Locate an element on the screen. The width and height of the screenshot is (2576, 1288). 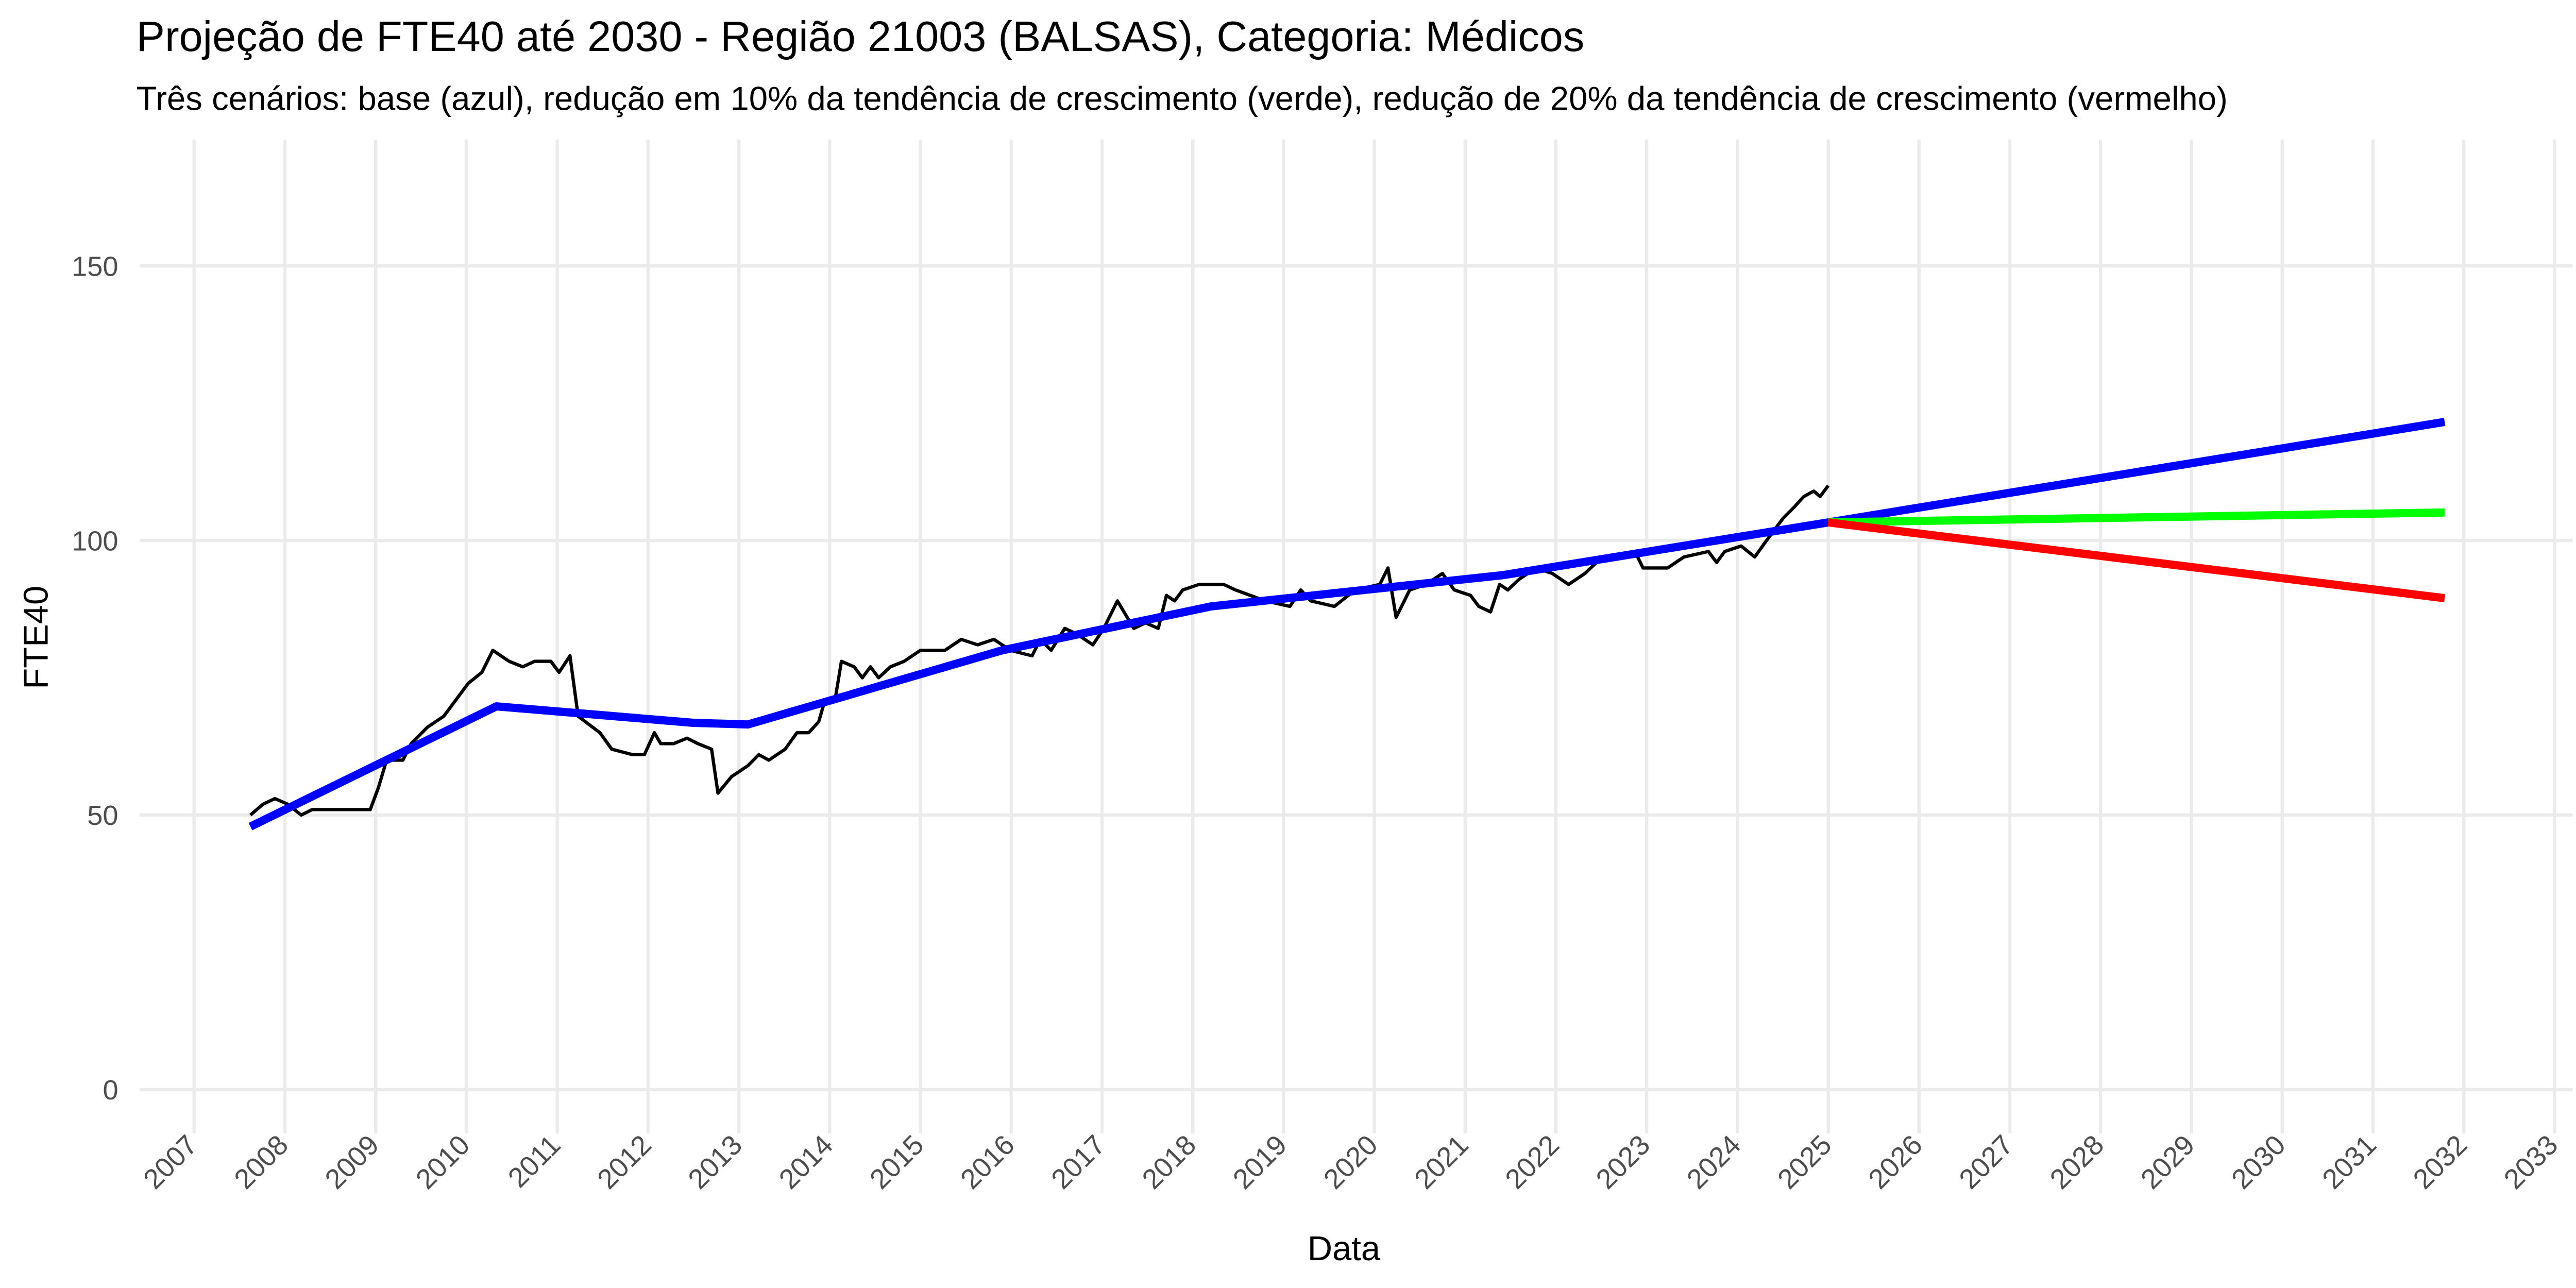
y-tick-label: 50 is located at coordinates (102, 815).